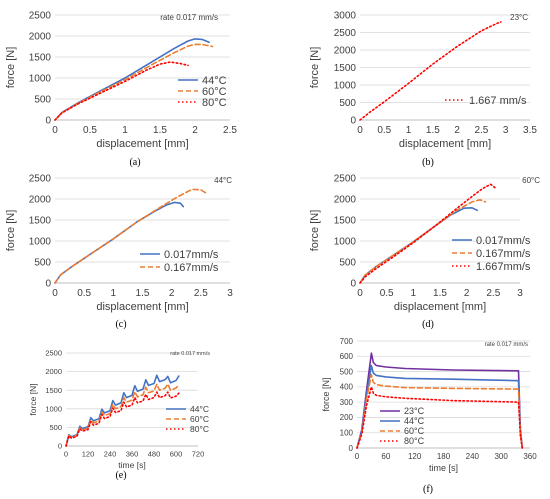 The width and height of the screenshot is (550, 499). What do you see at coordinates (531, 180) in the screenshot?
I see `chart-annotation: 60°C` at bounding box center [531, 180].